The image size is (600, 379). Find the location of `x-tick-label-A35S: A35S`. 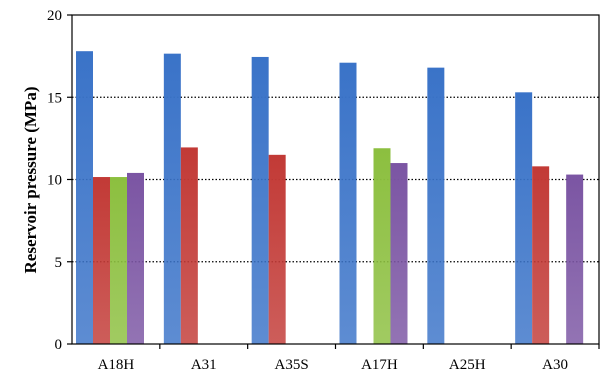

x-tick-label-A35S: A35S is located at coordinates (291, 365).